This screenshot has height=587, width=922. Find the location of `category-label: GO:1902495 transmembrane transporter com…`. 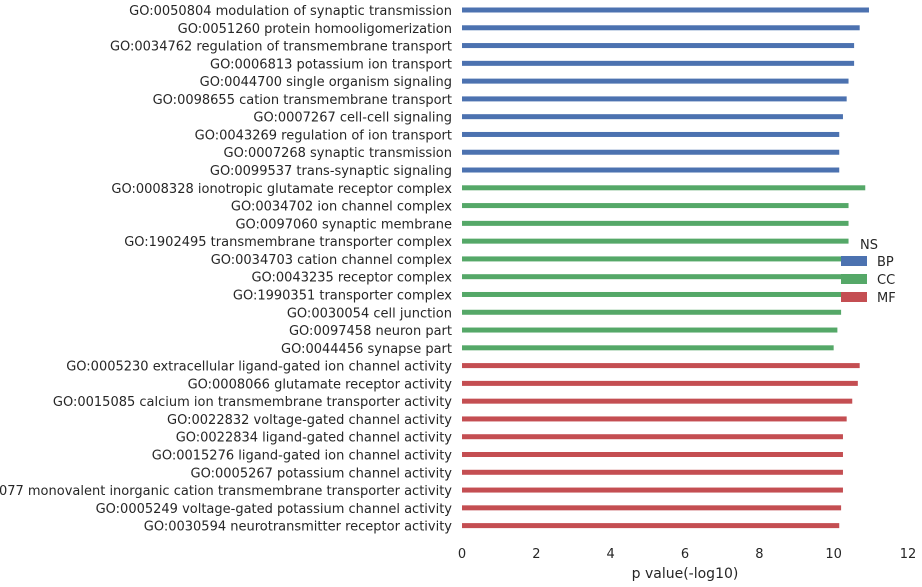

category-label: GO:1902495 transmembrane transporter com… is located at coordinates (288, 242).